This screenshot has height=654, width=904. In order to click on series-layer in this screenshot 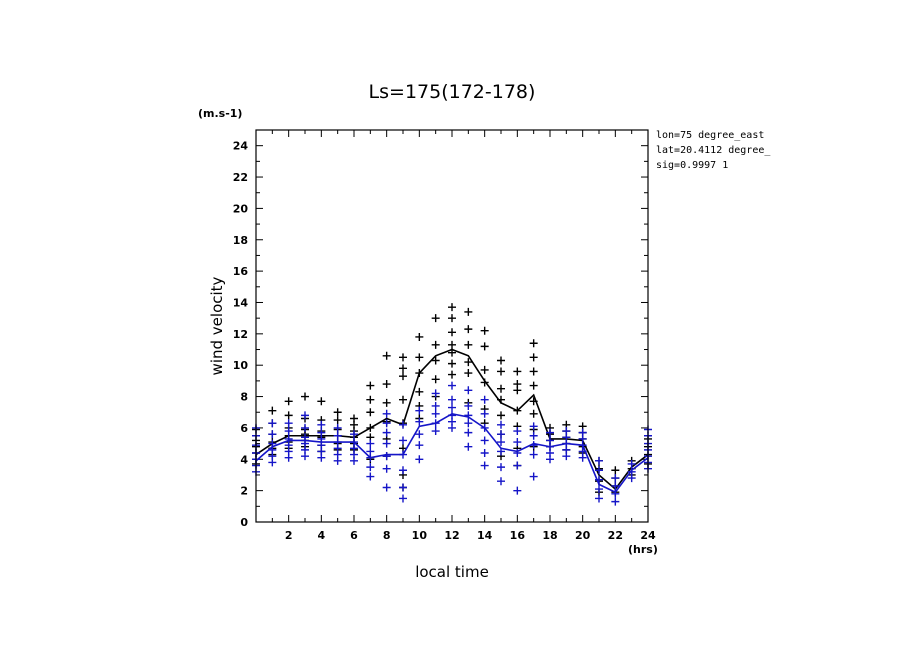, I will do `click(452, 404)`.